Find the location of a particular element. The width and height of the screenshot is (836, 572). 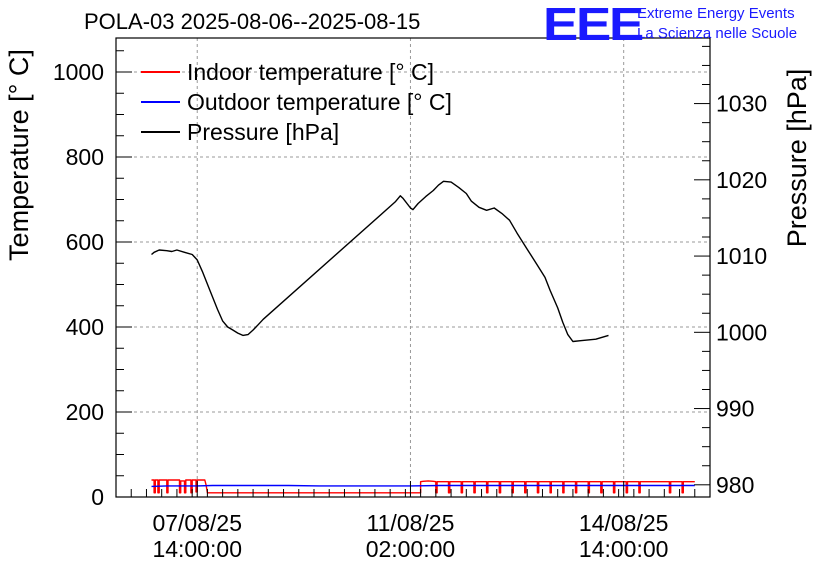

y2-tick-label: 1000 is located at coordinates (741, 332).